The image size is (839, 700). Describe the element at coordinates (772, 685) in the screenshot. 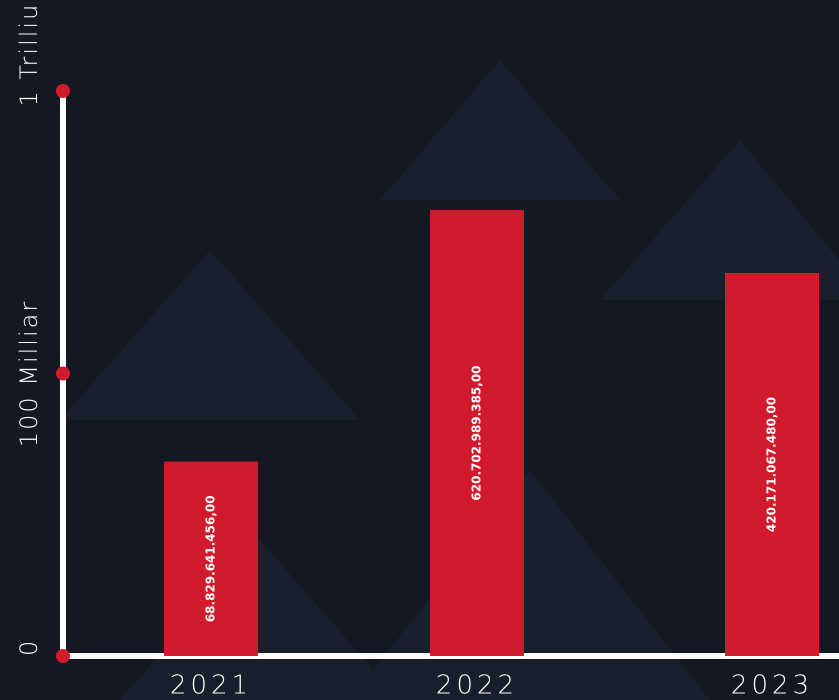

I see `x-tick-label: 2023` at that location.